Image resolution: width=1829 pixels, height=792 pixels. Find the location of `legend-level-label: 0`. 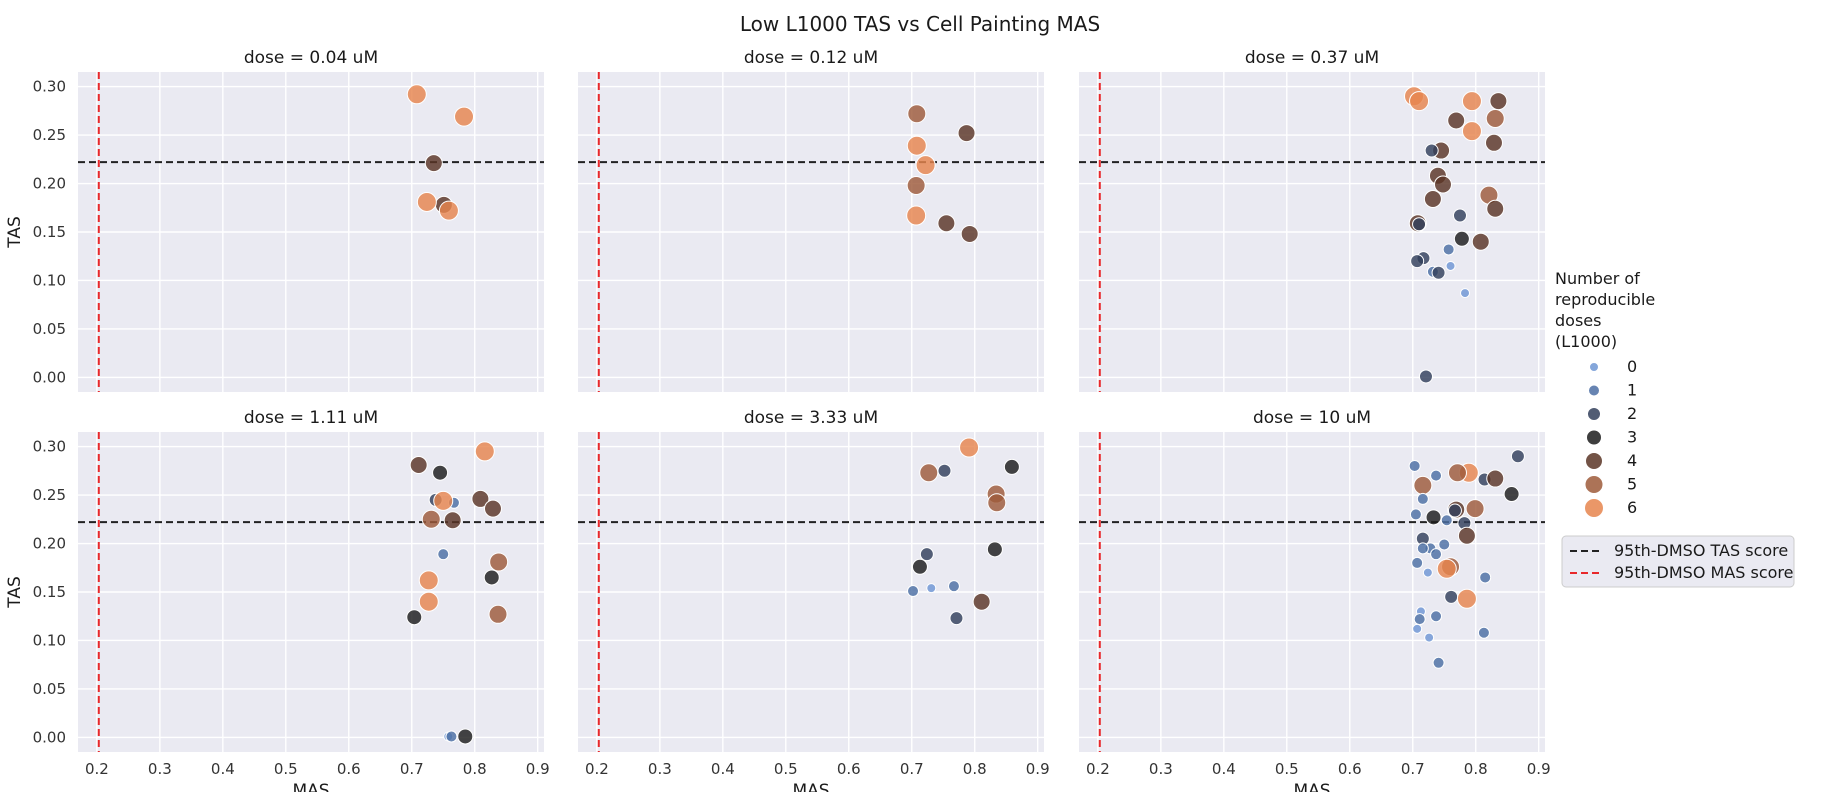

legend-level-label: 0 is located at coordinates (1632, 366).